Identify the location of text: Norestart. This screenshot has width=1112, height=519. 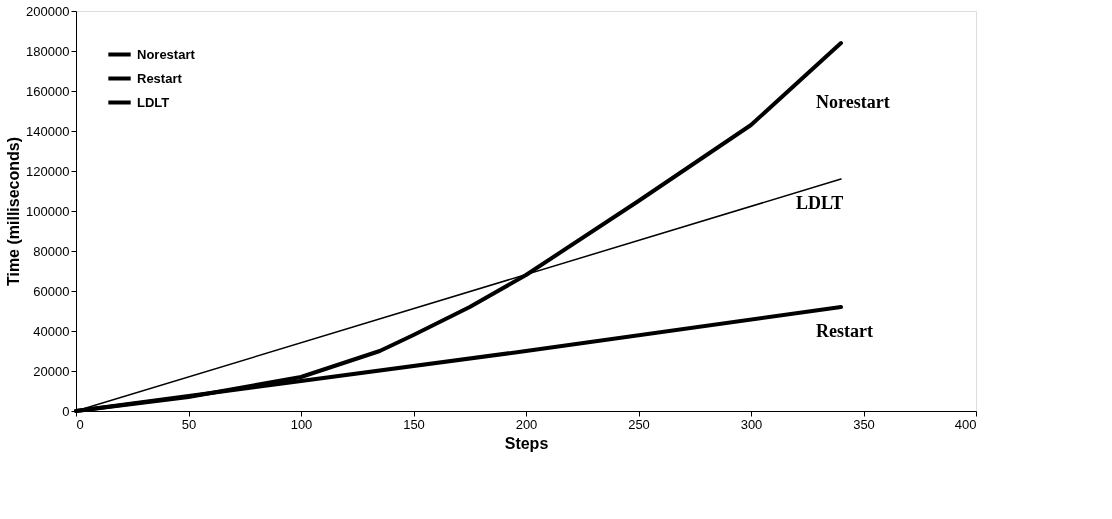
(853, 102).